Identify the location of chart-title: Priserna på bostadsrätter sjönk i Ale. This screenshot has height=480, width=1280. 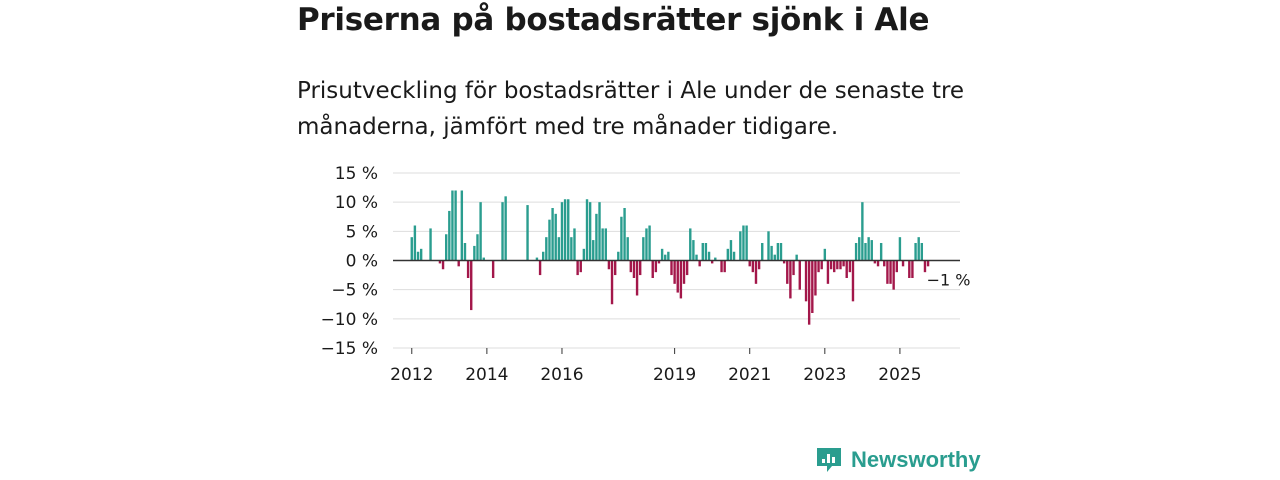
(613, 20).